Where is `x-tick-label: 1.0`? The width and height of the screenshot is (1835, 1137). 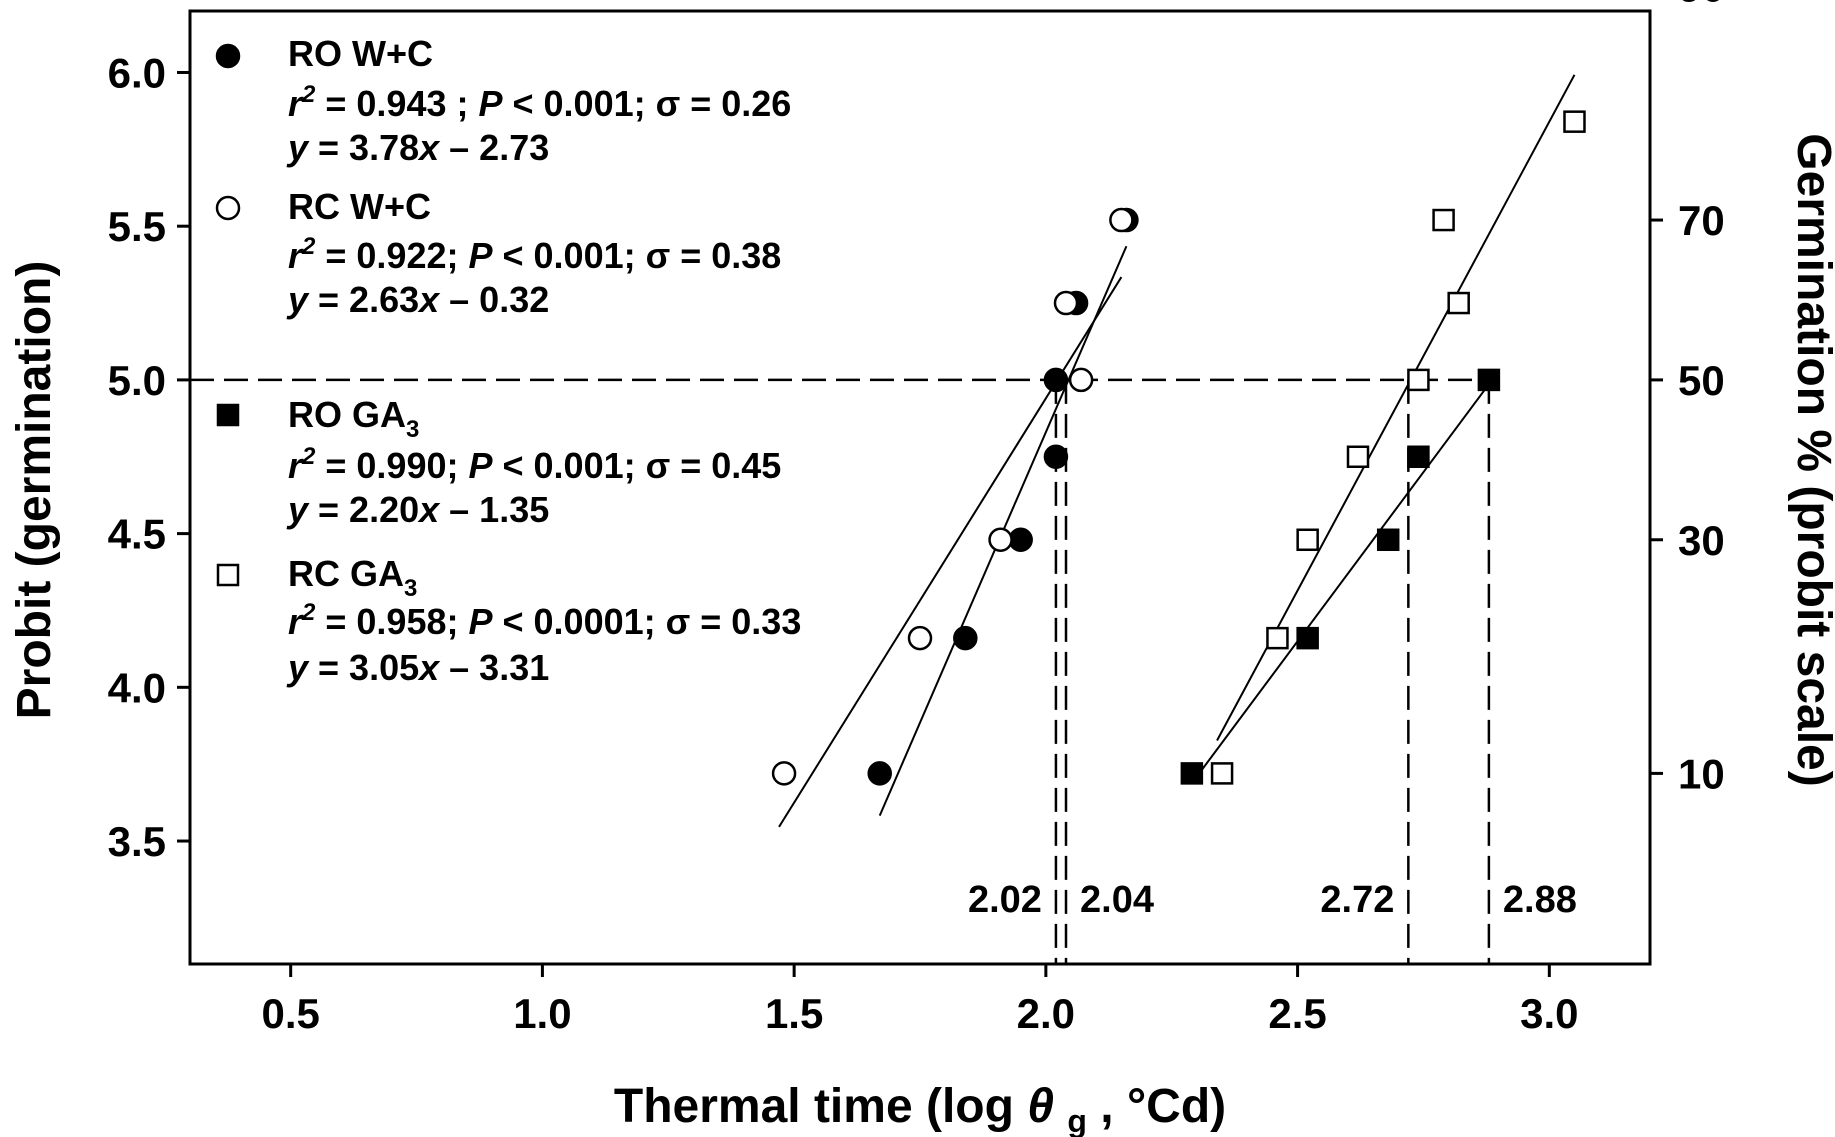
x-tick-label: 1.0 is located at coordinates (542, 1013).